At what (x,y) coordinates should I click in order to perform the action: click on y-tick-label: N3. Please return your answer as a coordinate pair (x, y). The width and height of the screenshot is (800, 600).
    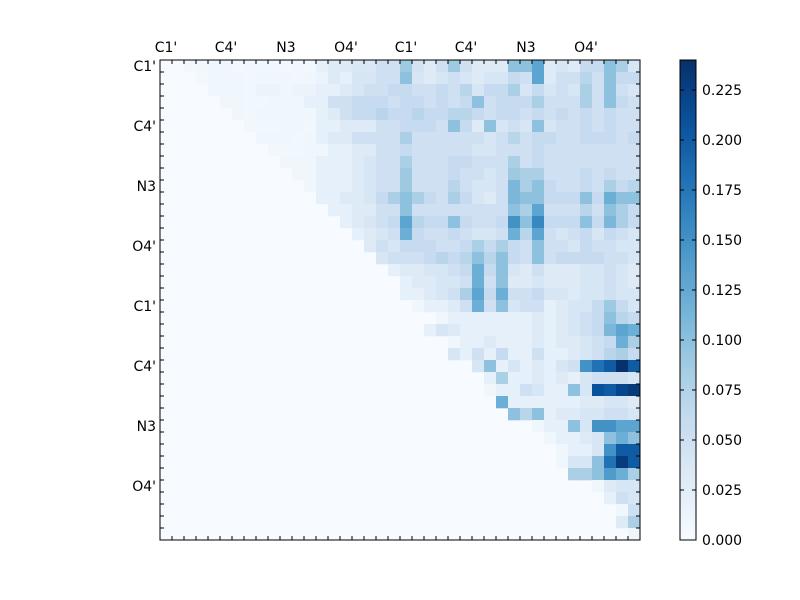
    Looking at the image, I should click on (146, 427).